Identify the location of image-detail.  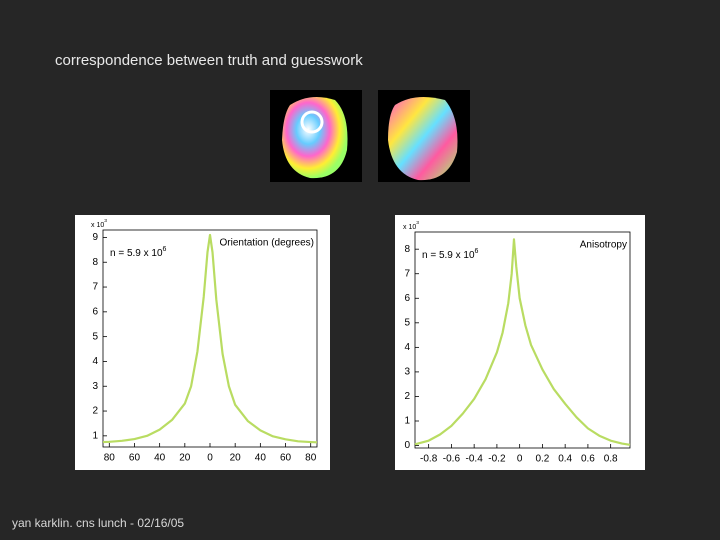
(312, 122).